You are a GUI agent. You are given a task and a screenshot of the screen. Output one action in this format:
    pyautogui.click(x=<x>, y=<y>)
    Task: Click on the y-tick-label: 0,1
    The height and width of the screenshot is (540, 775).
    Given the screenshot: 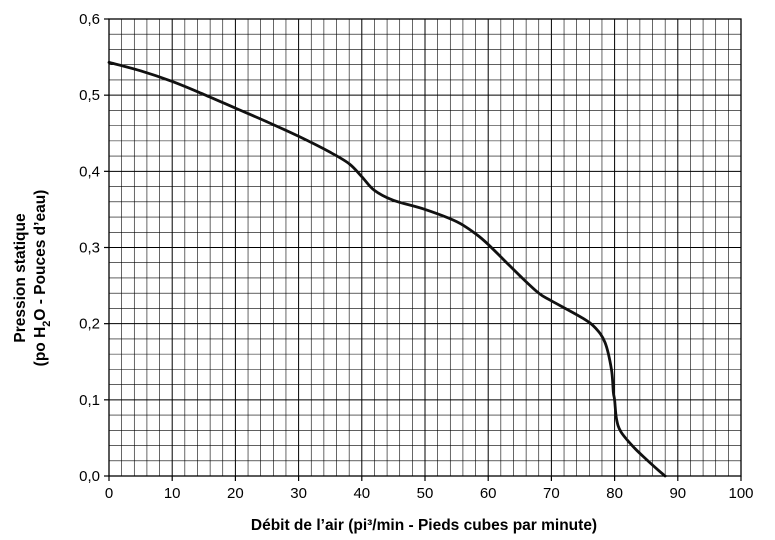 What is the action you would take?
    pyautogui.click(x=89, y=400)
    